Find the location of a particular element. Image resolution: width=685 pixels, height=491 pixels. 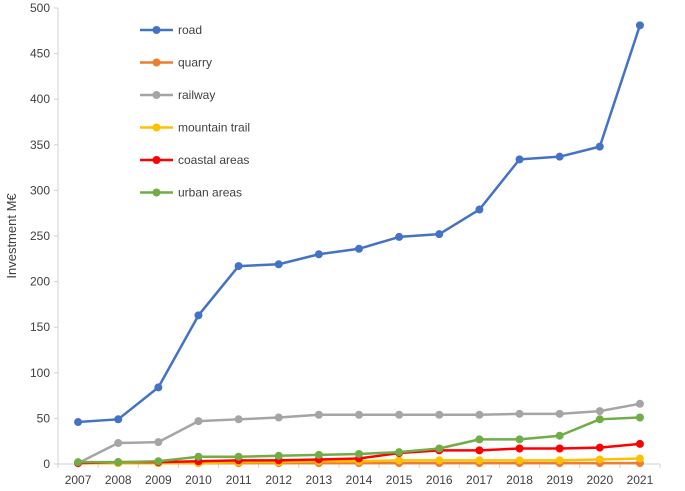

y-tick-label: 350 is located at coordinates (40, 145).